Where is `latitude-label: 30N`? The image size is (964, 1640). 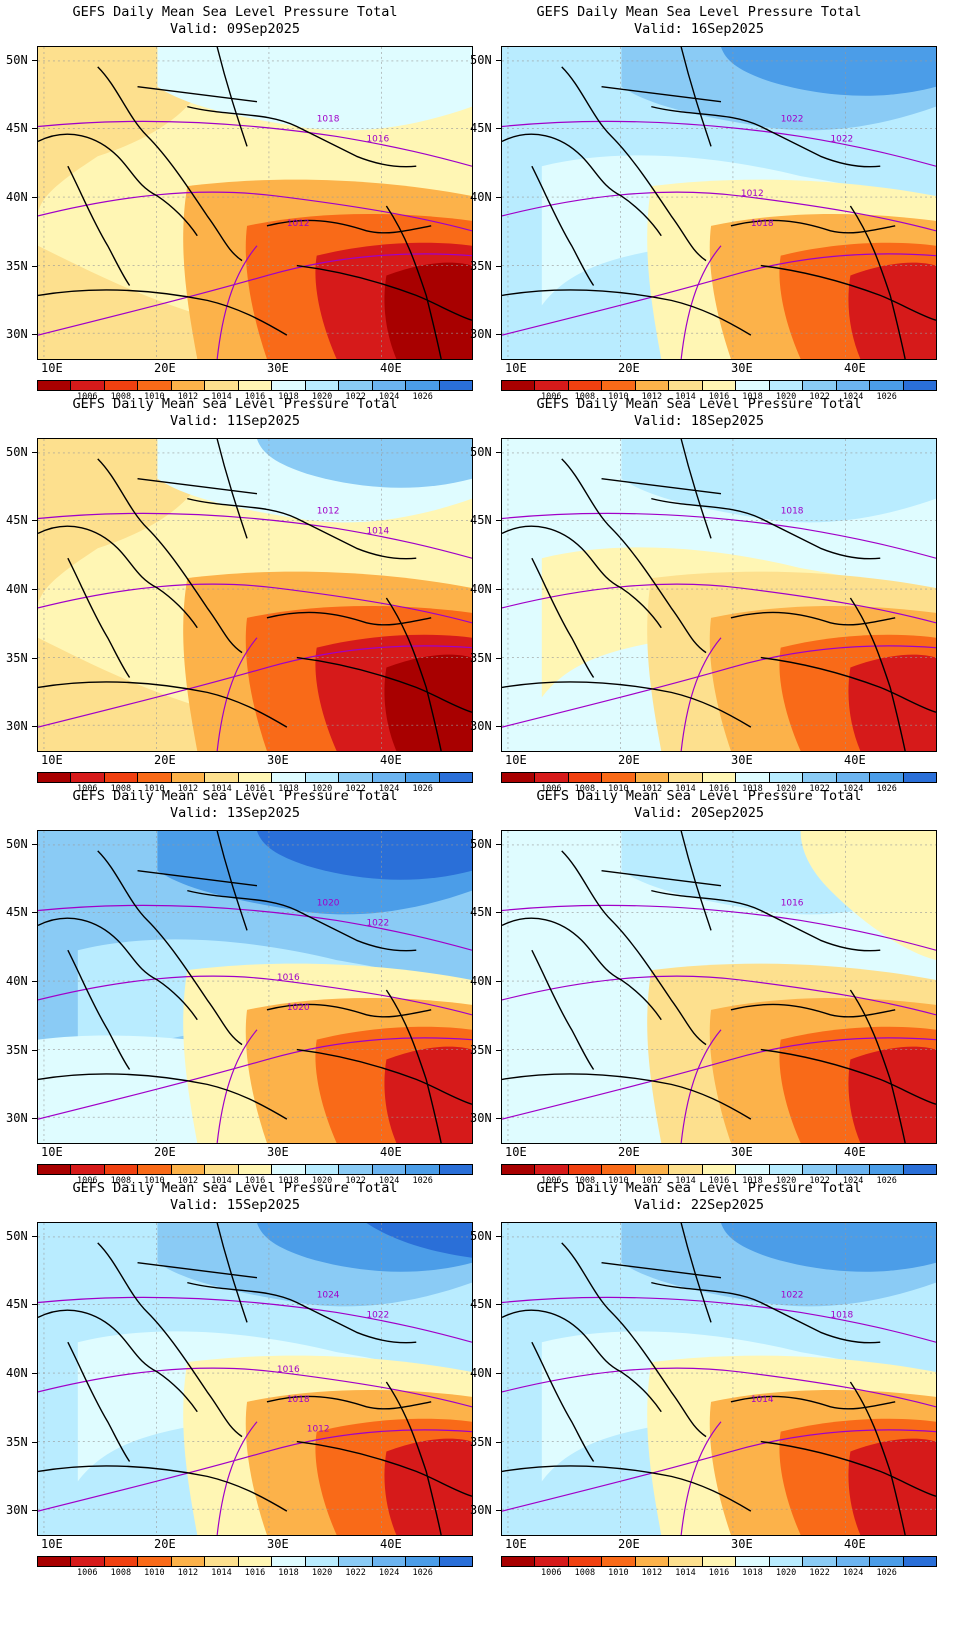
latitude-label: 30N is located at coordinates (481, 1510).